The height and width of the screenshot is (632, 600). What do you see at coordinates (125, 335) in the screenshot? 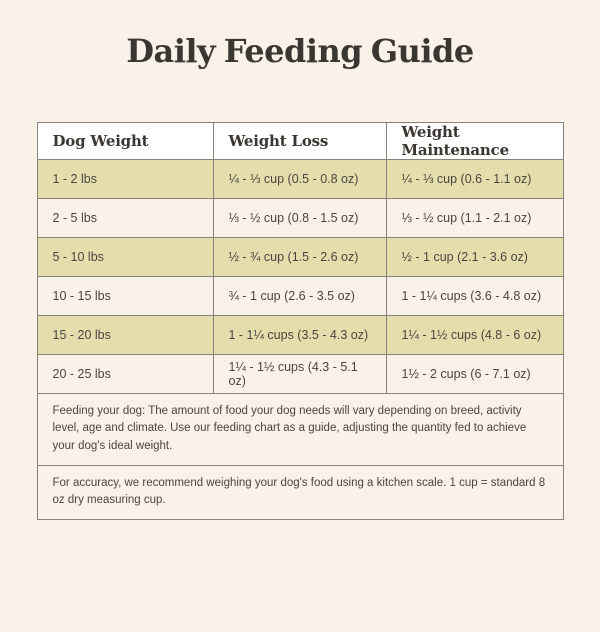
I see `cell-dog-weight: 15 - 20 lbs` at bounding box center [125, 335].